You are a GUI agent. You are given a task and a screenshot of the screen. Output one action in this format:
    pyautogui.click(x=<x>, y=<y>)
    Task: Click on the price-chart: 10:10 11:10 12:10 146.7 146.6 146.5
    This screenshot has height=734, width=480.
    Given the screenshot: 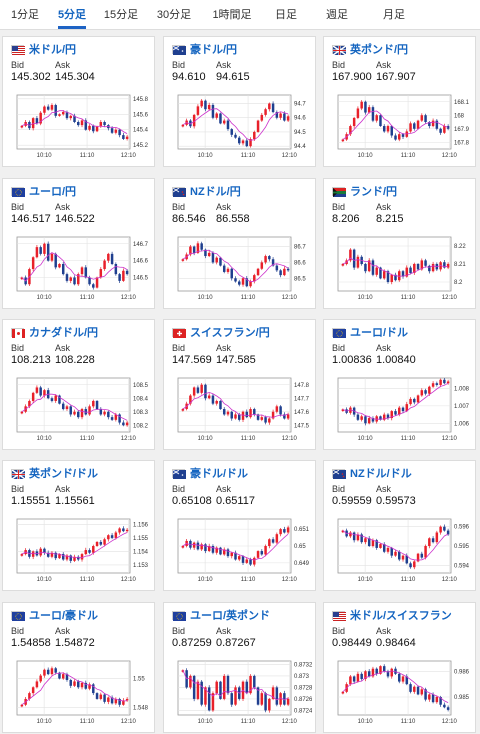 What is the action you would take?
    pyautogui.click(x=79, y=270)
    